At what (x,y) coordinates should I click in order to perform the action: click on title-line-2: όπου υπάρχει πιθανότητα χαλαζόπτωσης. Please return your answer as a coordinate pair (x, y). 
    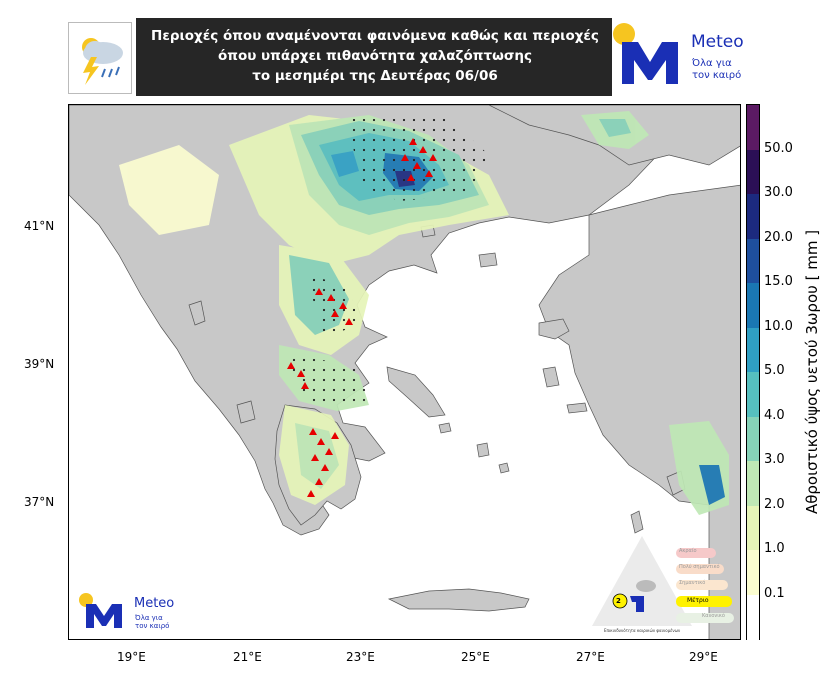
    Looking at the image, I should click on (375, 56).